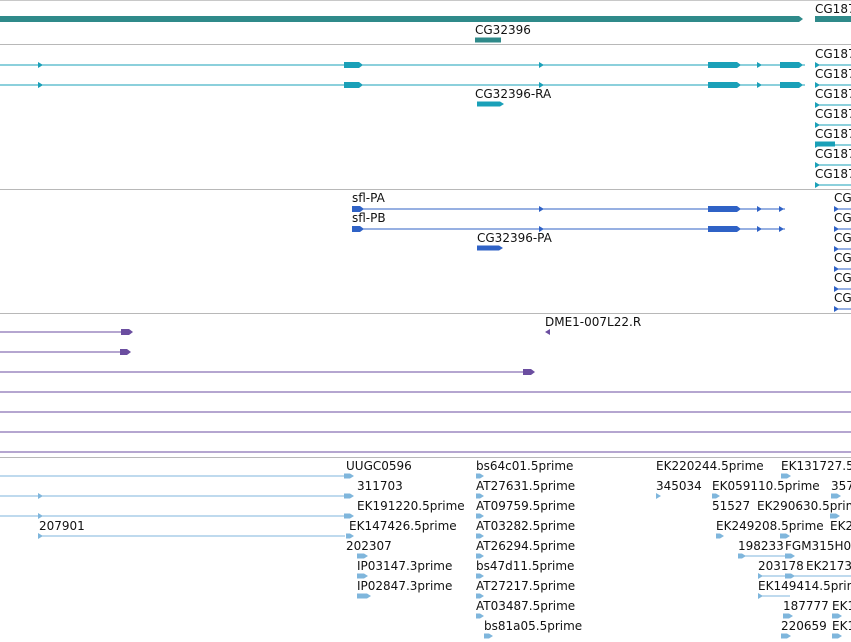 The image size is (851, 642). Describe the element at coordinates (369, 546) in the screenshot. I see `feature-label: 202307` at that location.